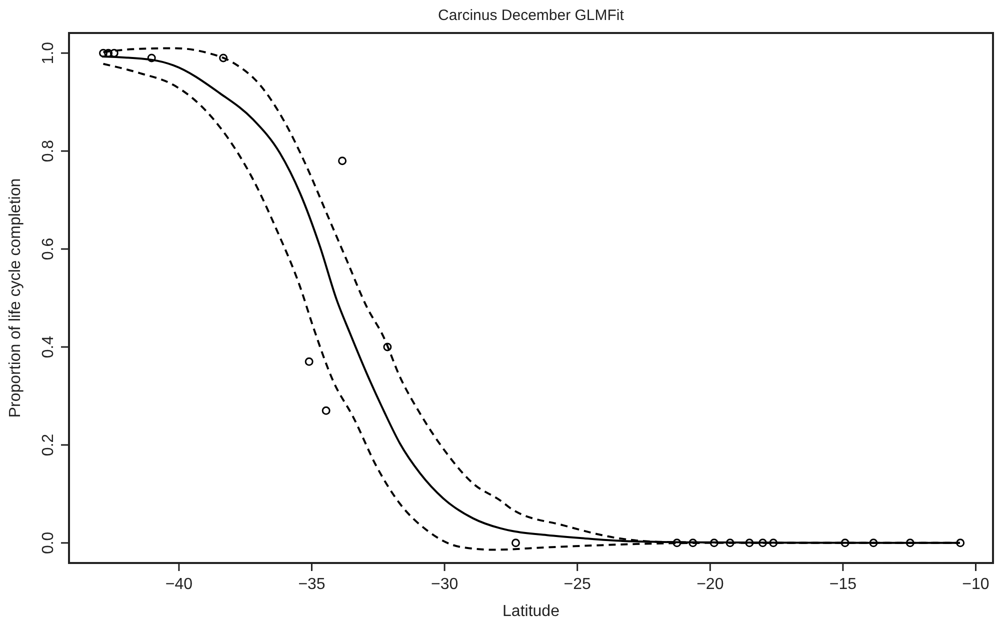 This screenshot has width=999, height=626. Describe the element at coordinates (578, 584) in the screenshot. I see `x-tick-label: −25` at that location.